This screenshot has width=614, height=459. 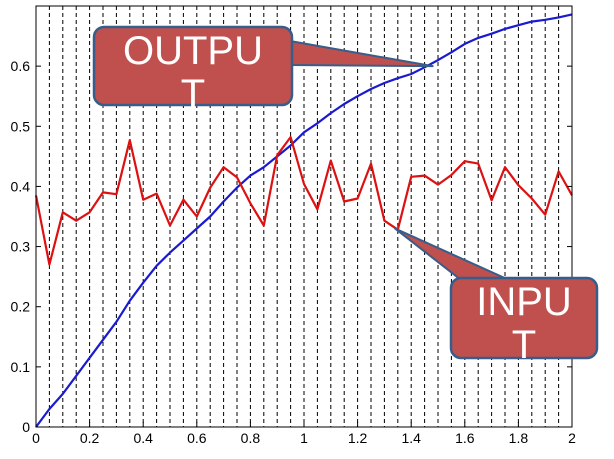 What do you see at coordinates (465, 438) in the screenshot?
I see `x-tick-label: 1.6` at bounding box center [465, 438].